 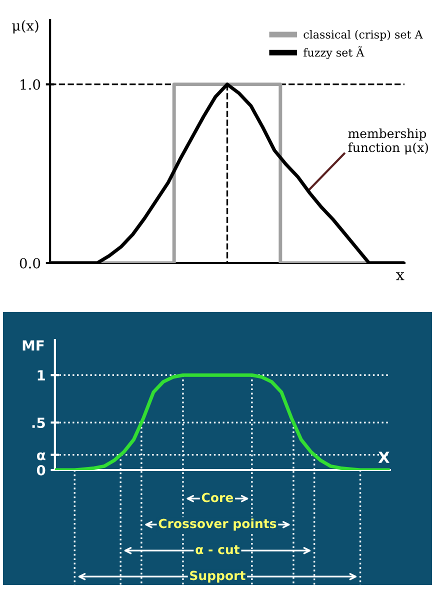 I want to click on text: Support, so click(x=218, y=576).